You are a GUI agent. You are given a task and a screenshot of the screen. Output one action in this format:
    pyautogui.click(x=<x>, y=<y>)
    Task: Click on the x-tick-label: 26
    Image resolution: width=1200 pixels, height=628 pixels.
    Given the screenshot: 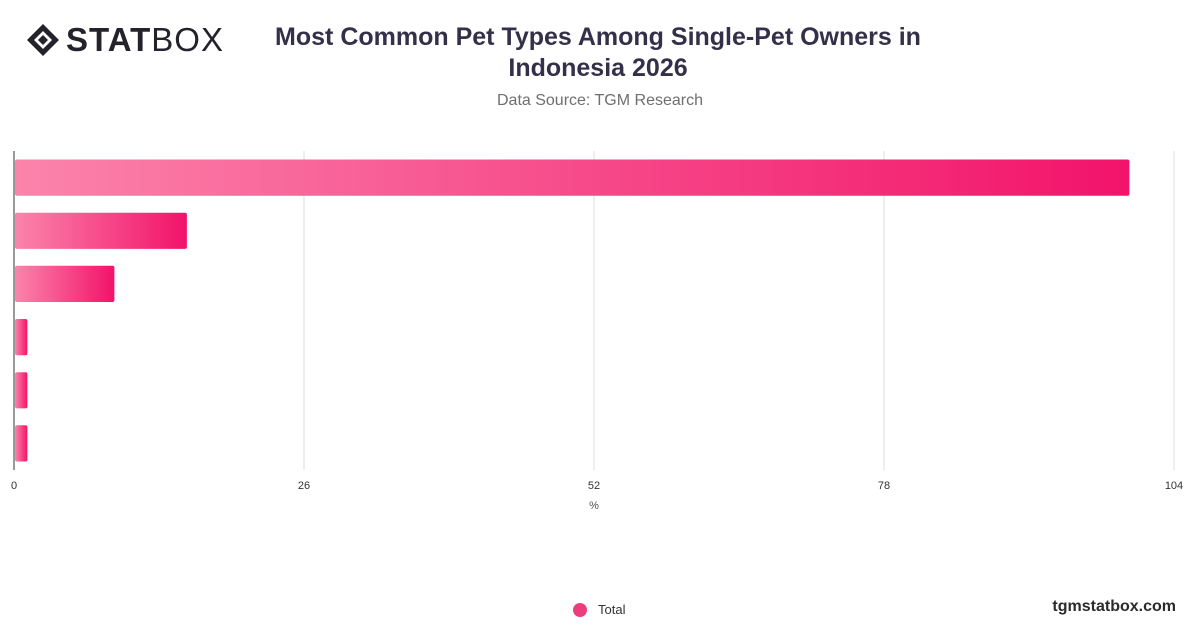 What is the action you would take?
    pyautogui.click(x=304, y=486)
    